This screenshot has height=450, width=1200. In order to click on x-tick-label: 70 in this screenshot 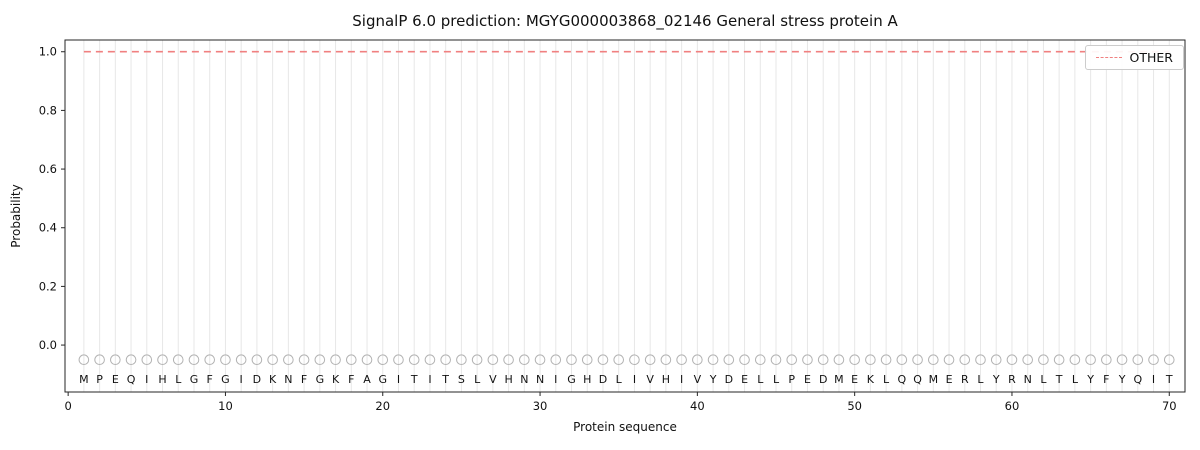, I will do `click(1169, 406)`.